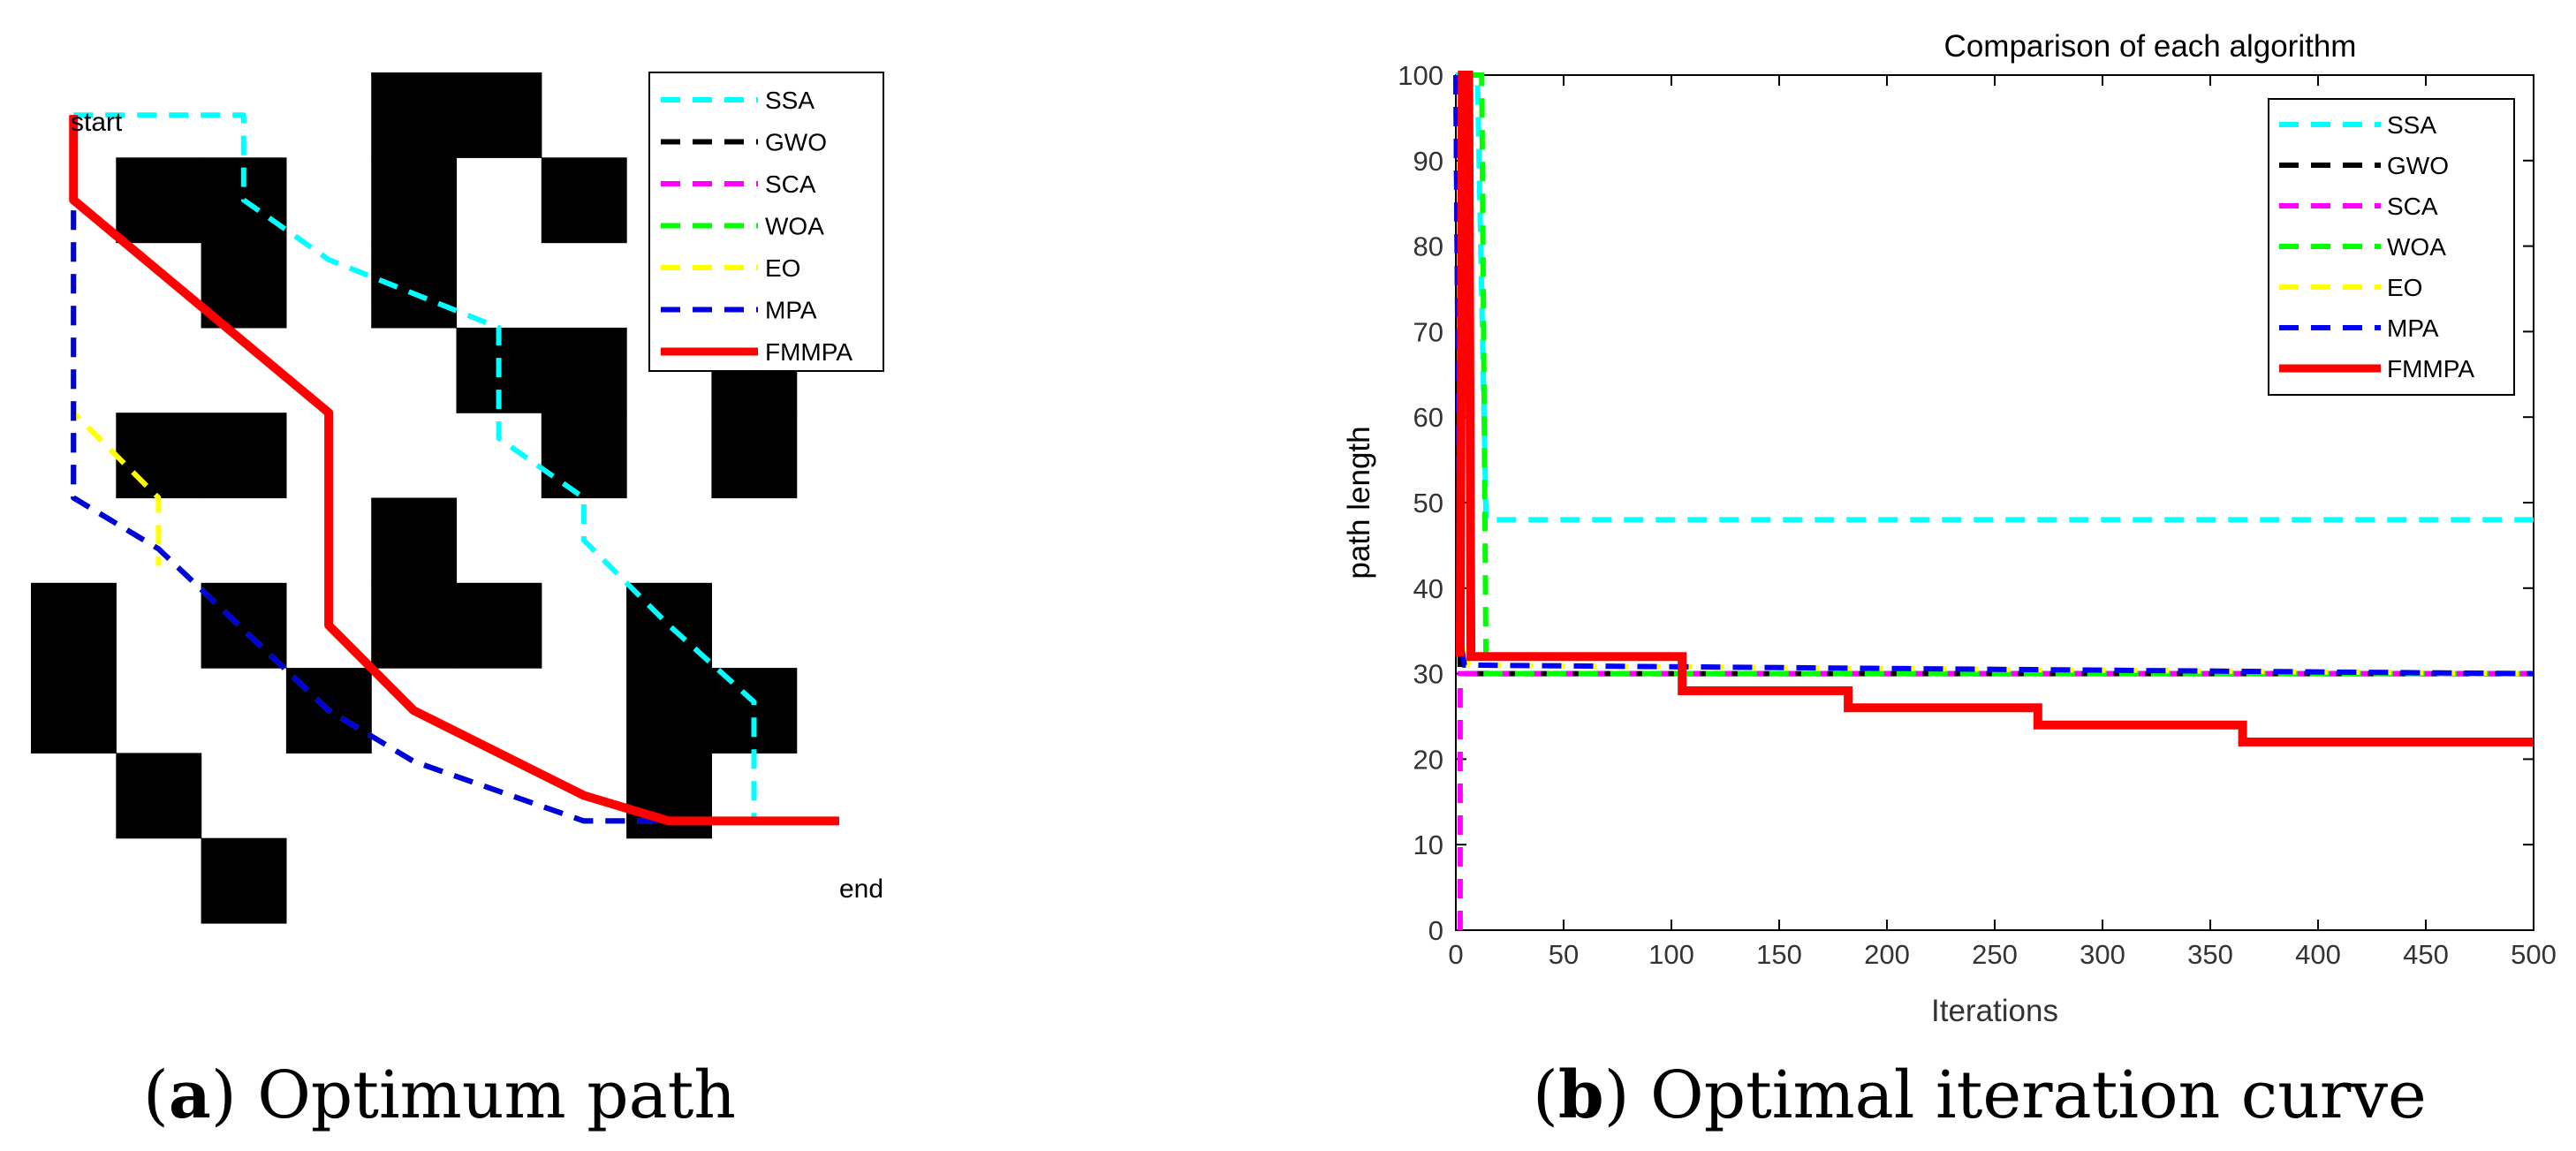 This screenshot has height=1151, width=2576. What do you see at coordinates (2411, 125) in the screenshot?
I see `legend-b-label-ssa: SSA` at bounding box center [2411, 125].